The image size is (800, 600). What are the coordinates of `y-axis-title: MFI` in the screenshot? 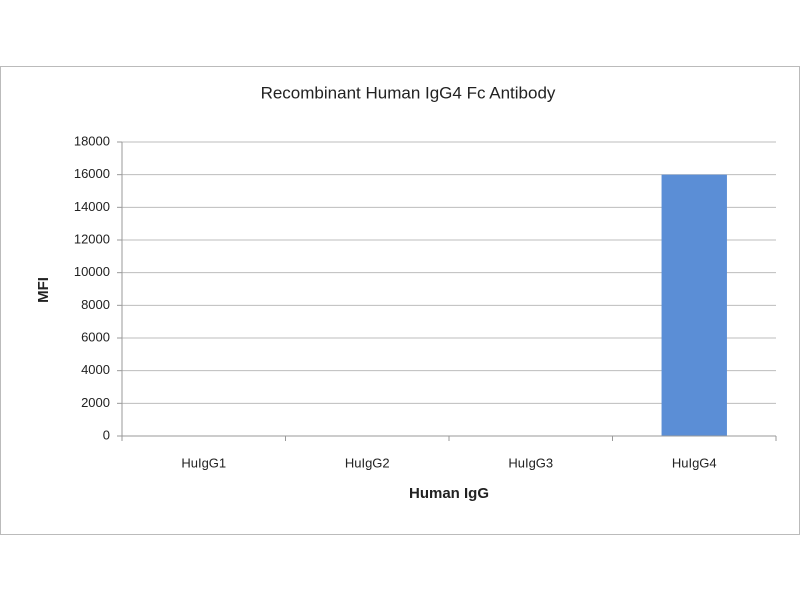 It's located at (43, 290).